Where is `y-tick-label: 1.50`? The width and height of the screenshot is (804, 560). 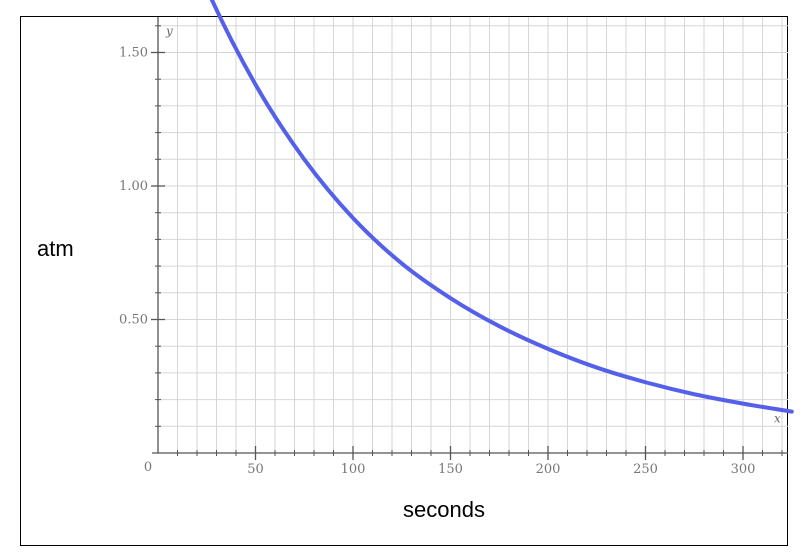 y-tick-label: 1.50 is located at coordinates (133, 53).